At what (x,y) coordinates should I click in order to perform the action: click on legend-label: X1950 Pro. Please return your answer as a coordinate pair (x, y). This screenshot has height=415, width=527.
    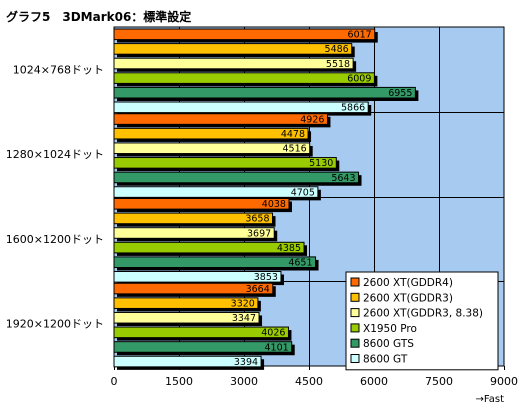
    Looking at the image, I should click on (390, 329).